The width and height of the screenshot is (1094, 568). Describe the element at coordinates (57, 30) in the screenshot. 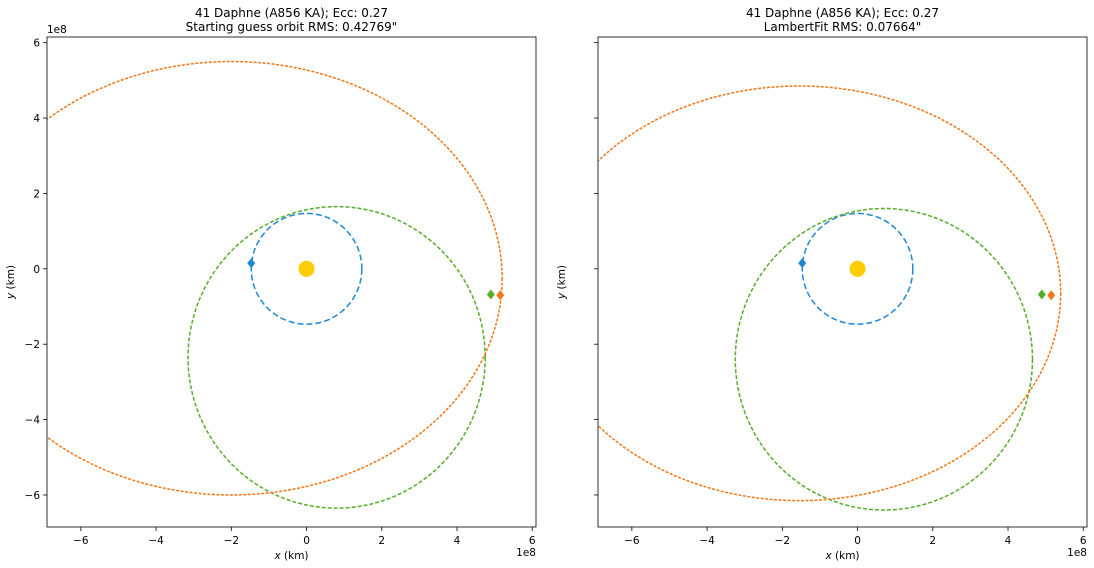

I see `y-offset-label: 1e8` at that location.